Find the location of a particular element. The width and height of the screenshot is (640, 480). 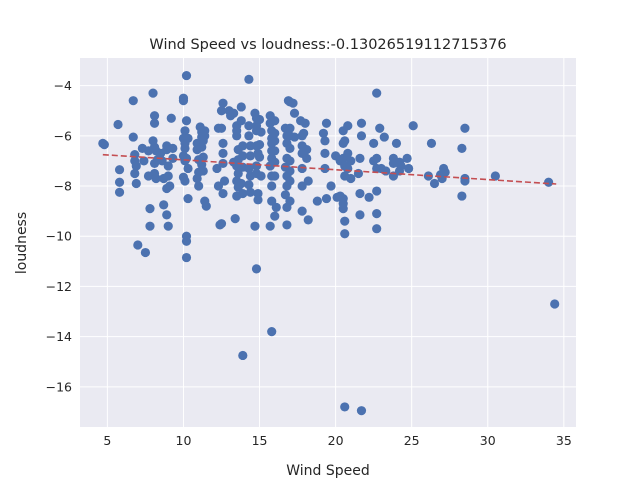

y-tick-label: −4 is located at coordinates (63, 85).